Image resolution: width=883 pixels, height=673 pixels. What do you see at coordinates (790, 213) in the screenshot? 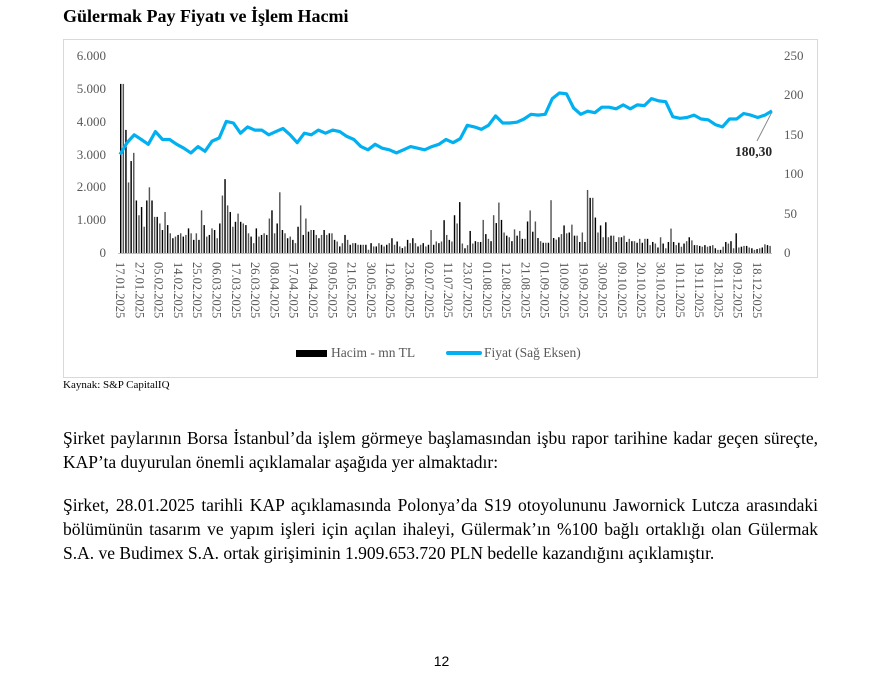
I see `right-axis-tick-label: 50` at bounding box center [790, 213].